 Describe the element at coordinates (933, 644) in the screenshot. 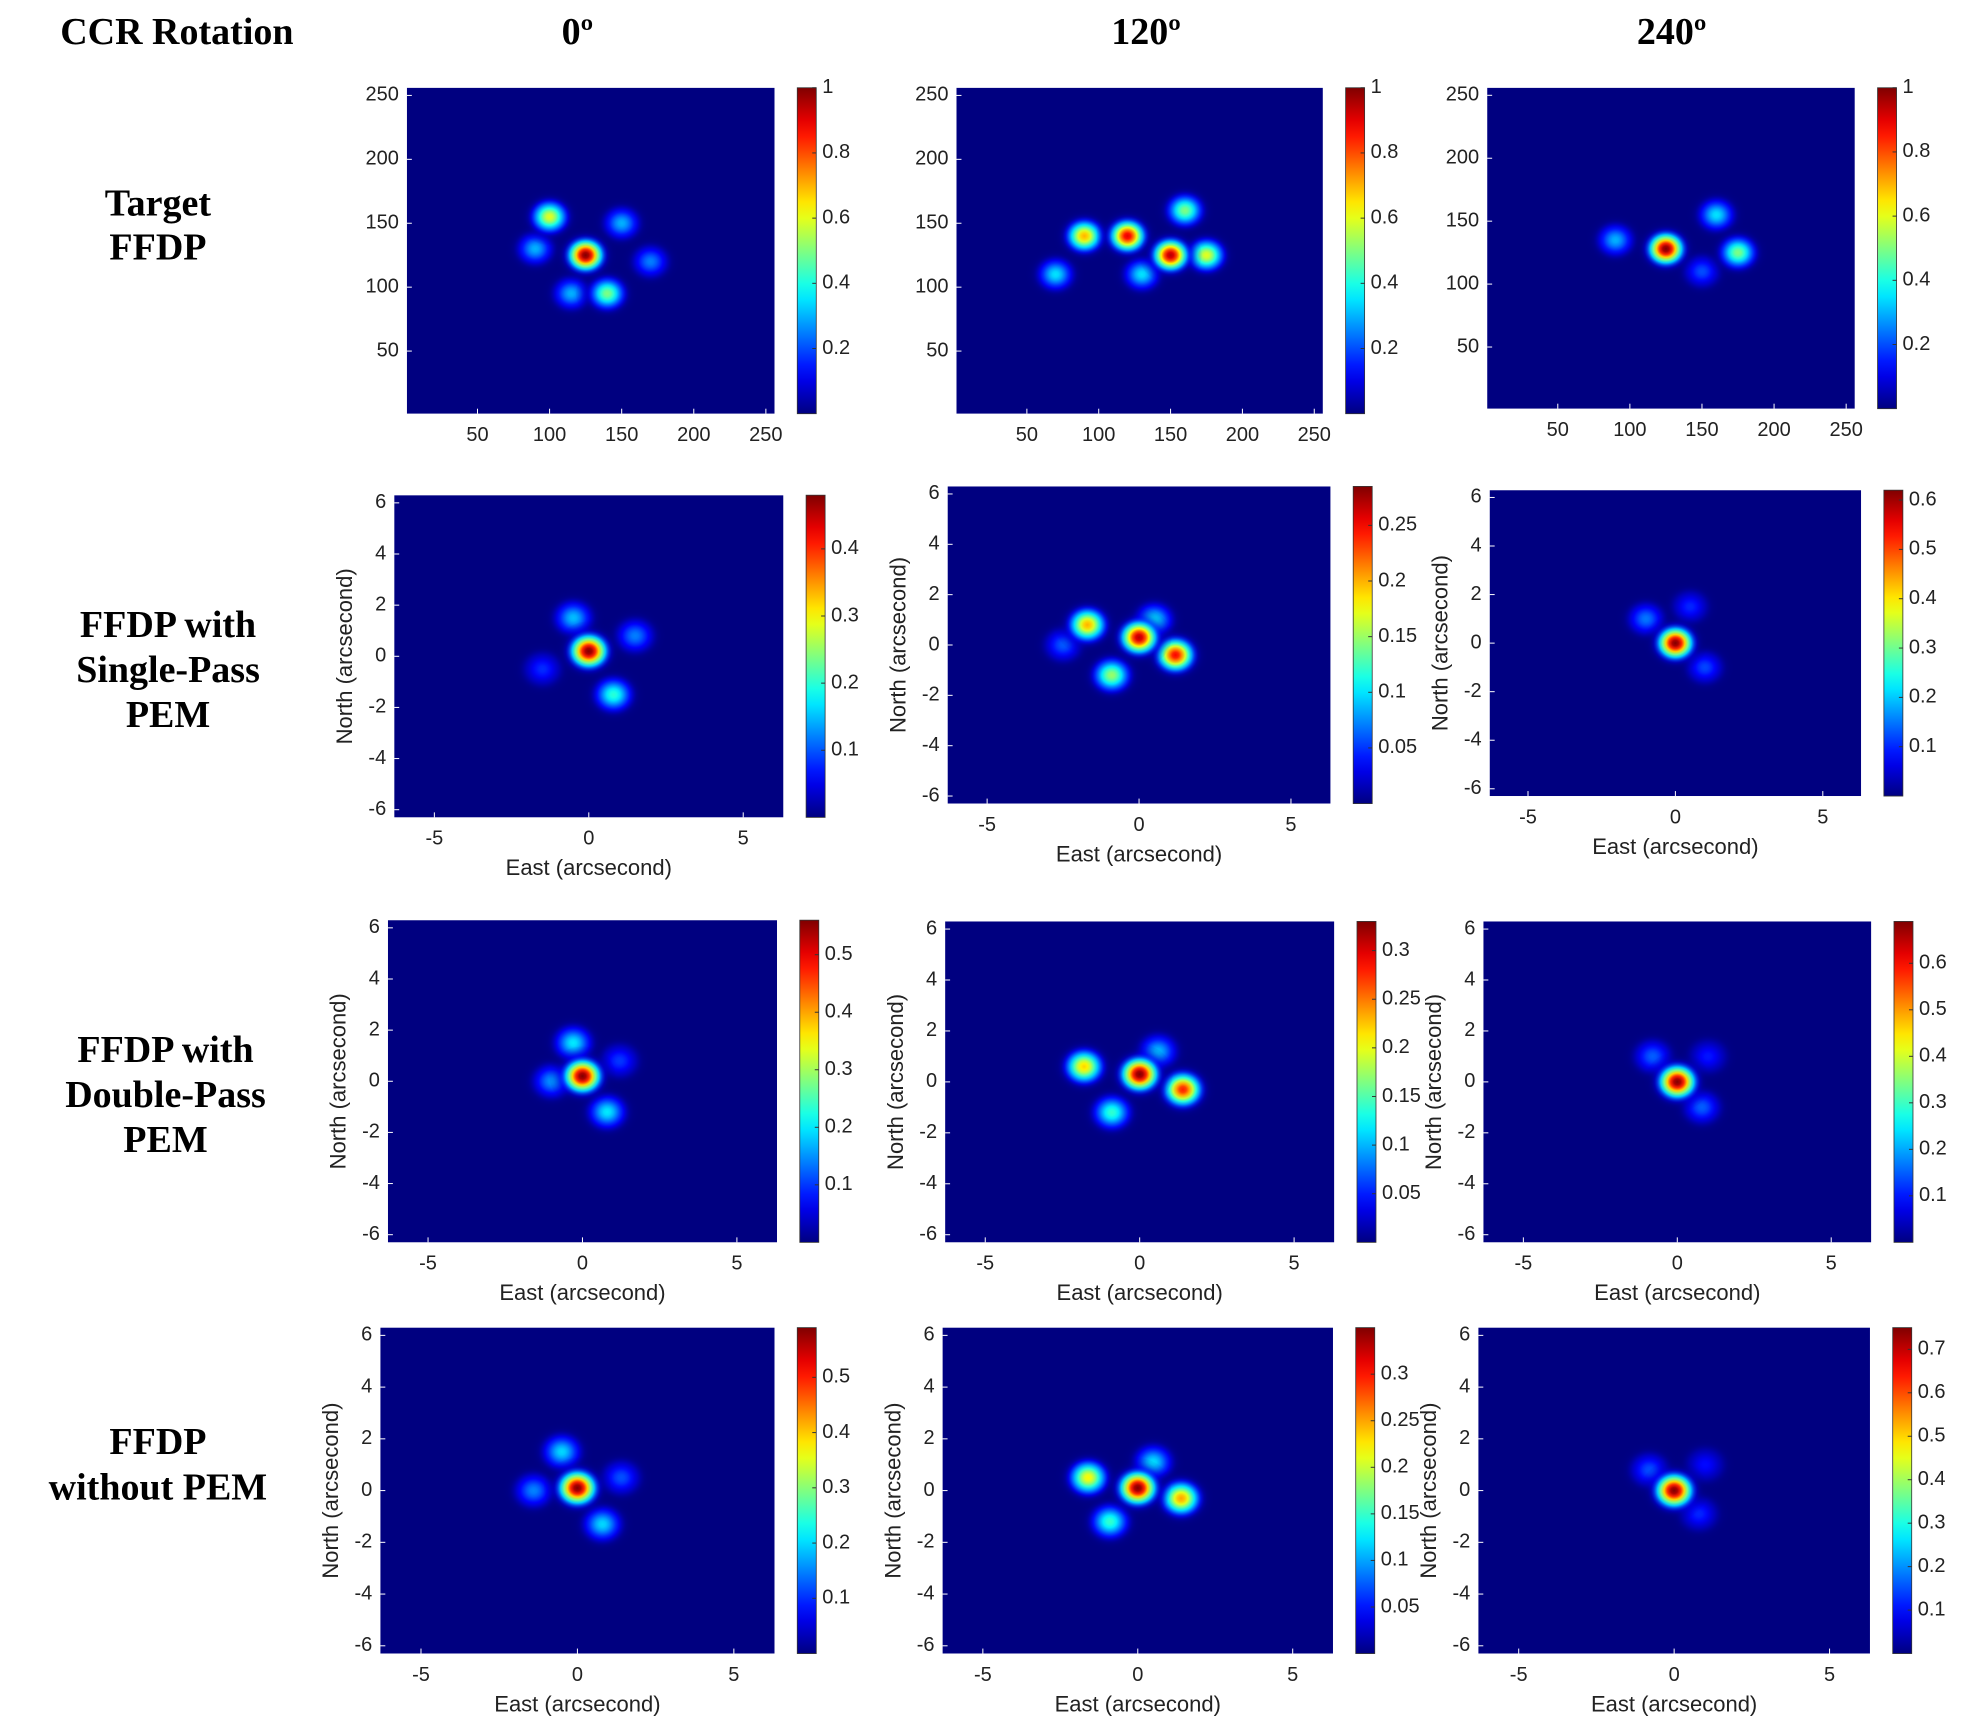

I see `y-tick-label: 0` at that location.